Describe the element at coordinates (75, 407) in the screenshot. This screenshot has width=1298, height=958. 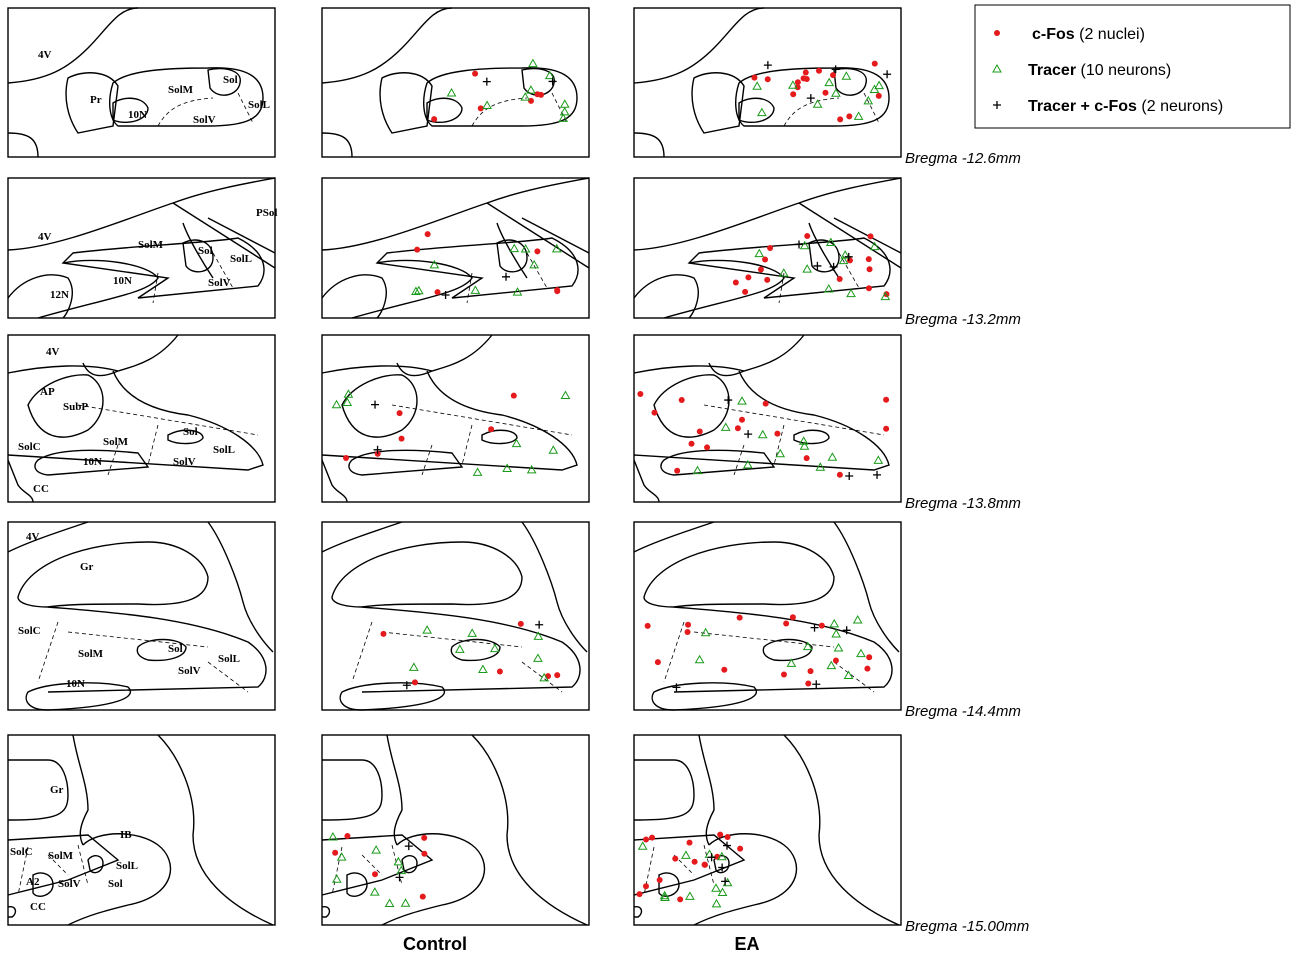
I see `region-label: SubP` at that location.